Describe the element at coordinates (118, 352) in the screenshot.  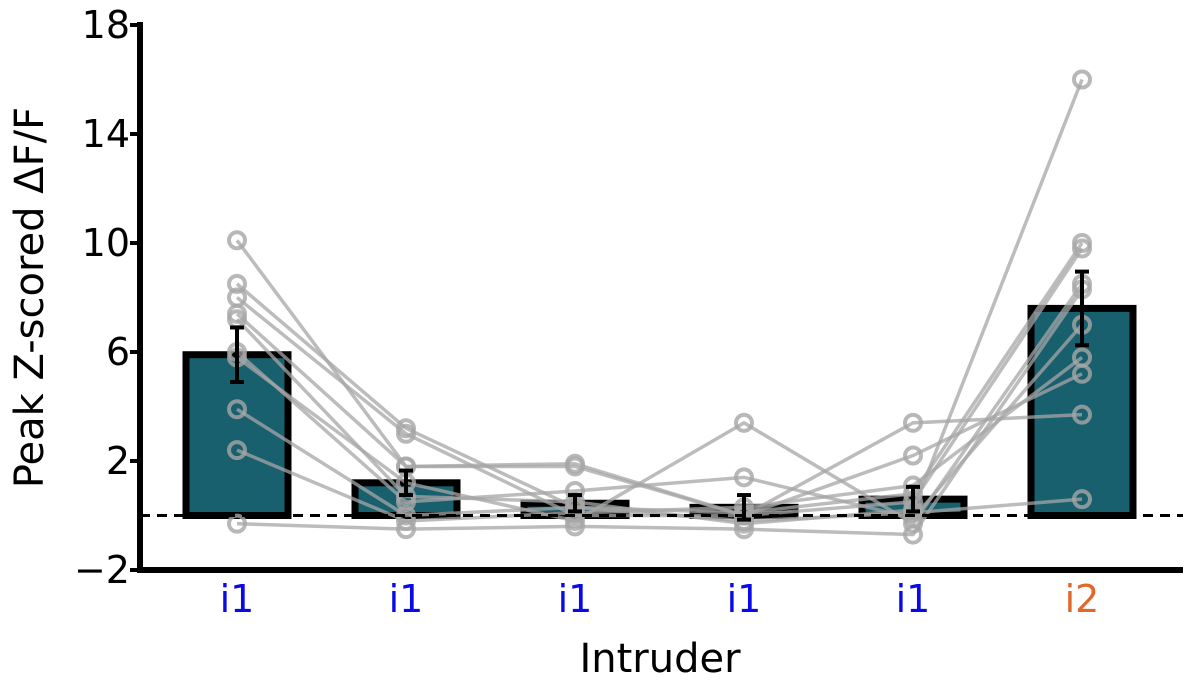
I see `y-tick-label: 6` at that location.